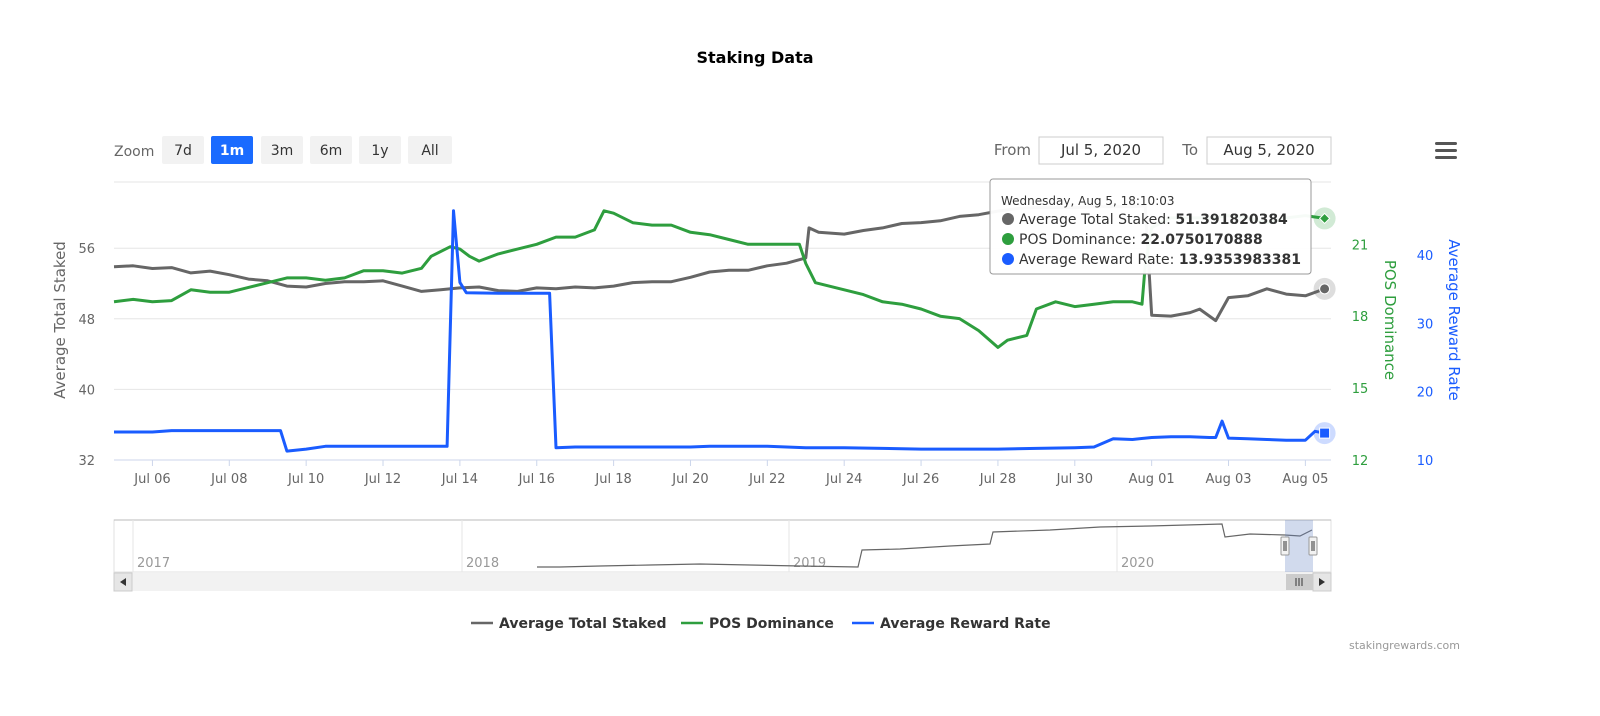  I want to click on y-axis-title: Average Total Staked, so click(60, 320).